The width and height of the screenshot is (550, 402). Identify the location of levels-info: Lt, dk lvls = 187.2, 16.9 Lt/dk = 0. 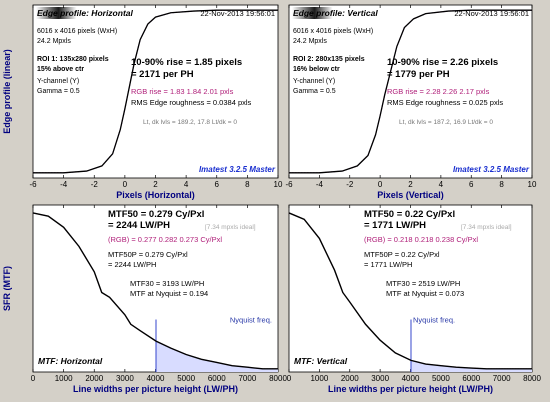
(446, 122).